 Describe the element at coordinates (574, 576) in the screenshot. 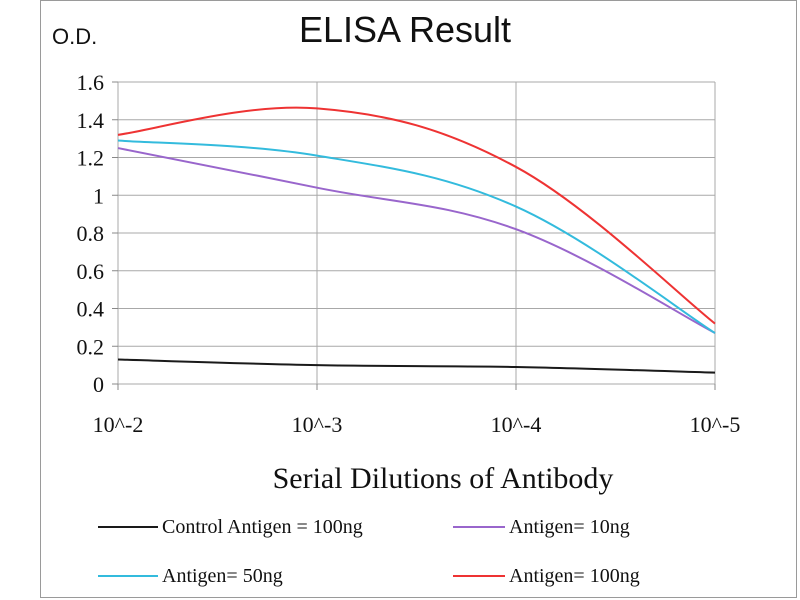

I see `legend-label-4: Antigen= 100ng` at that location.